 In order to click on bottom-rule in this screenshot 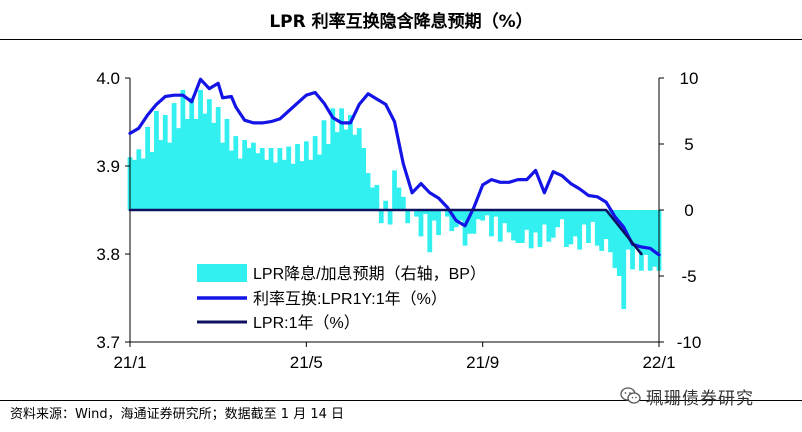, I will do `click(401, 400)`.